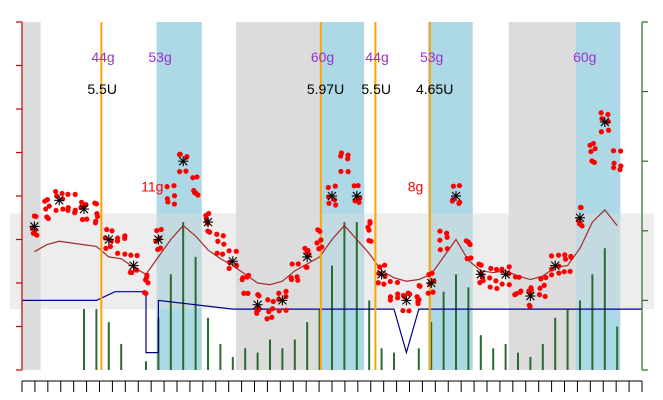 Image resolution: width=663 pixels, height=400 pixels. Describe the element at coordinates (376, 89) in the screenshot. I see `dose-label: 5.5U` at that location.